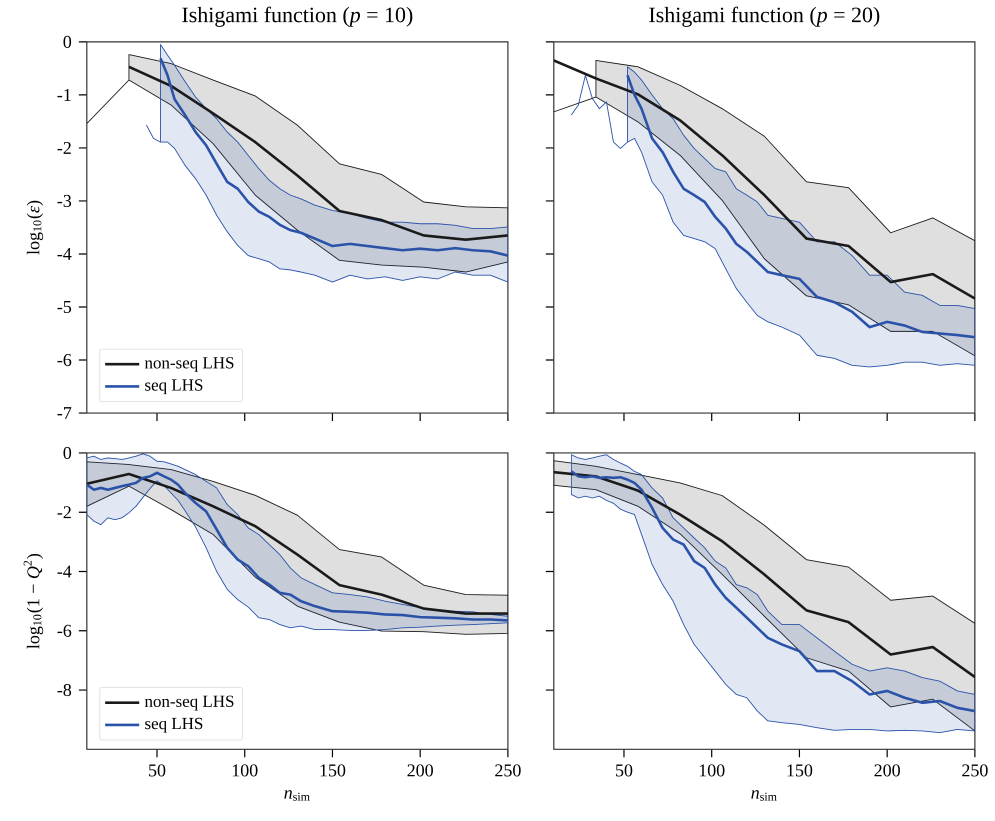 The height and width of the screenshot is (821, 995). Describe the element at coordinates (297, 16) in the screenshot. I see `chart-title: Ishigami function (p = 10)` at that location.